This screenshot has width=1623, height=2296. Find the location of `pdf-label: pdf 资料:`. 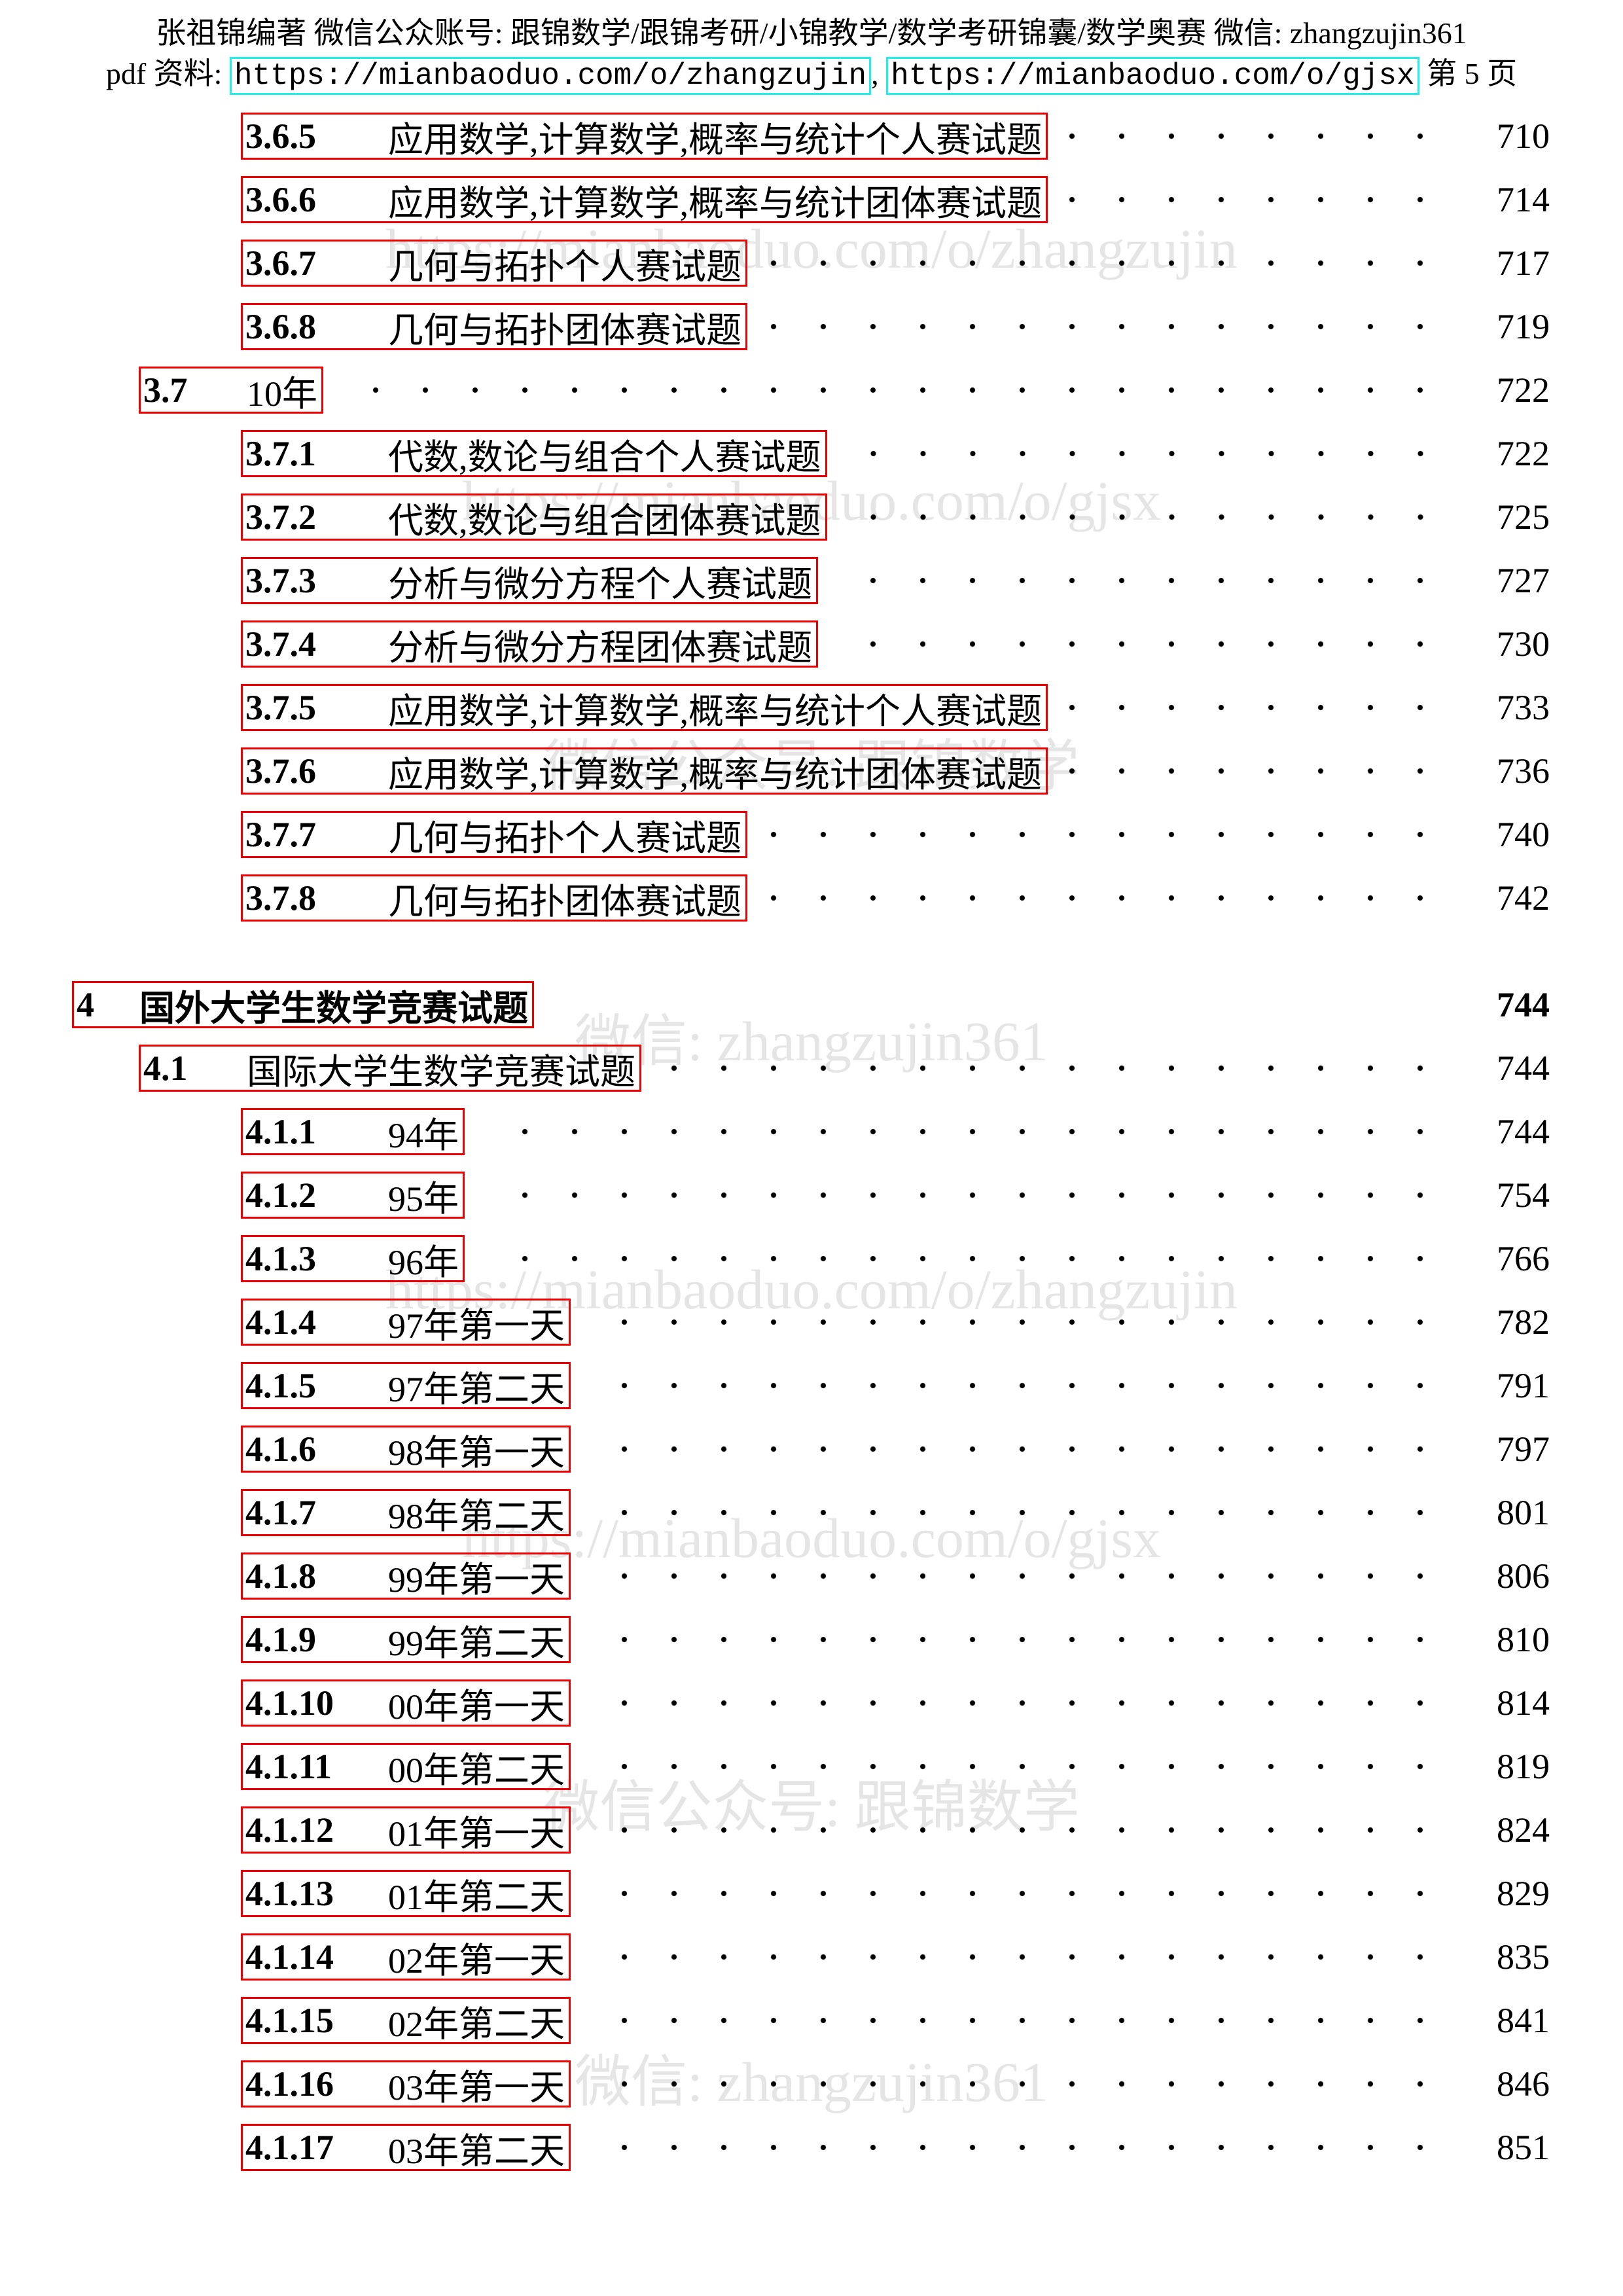

pdf-label: pdf 资料: is located at coordinates (164, 73).